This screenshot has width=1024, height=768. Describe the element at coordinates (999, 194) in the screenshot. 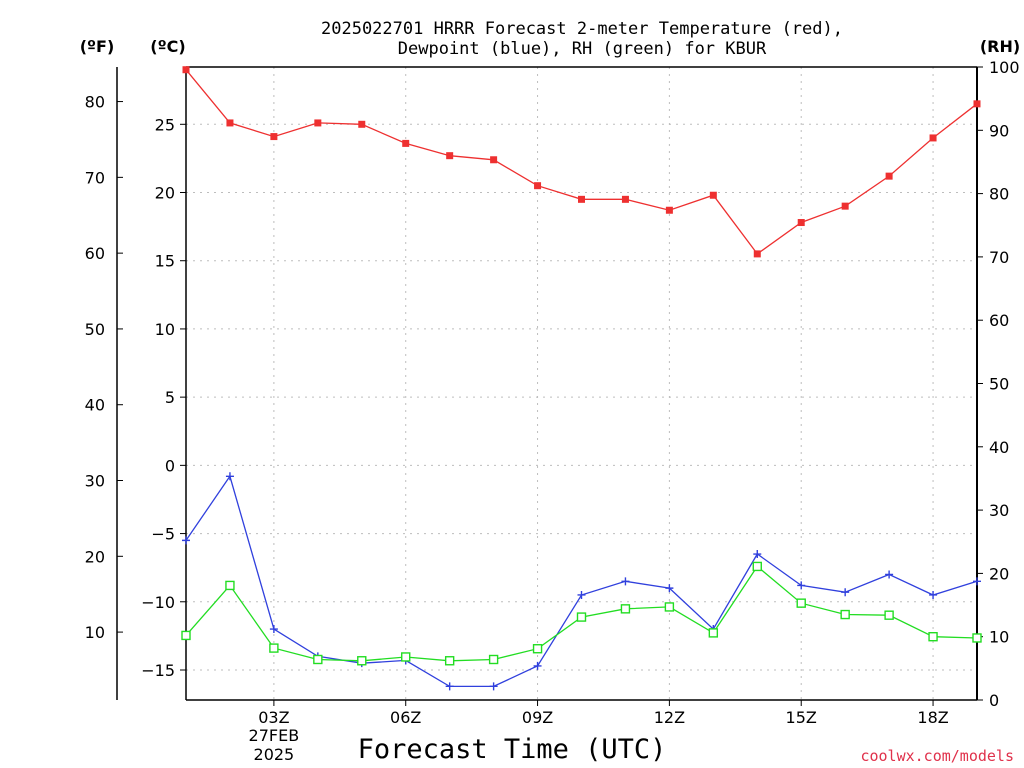

I see `rh-tick-label: 80` at that location.